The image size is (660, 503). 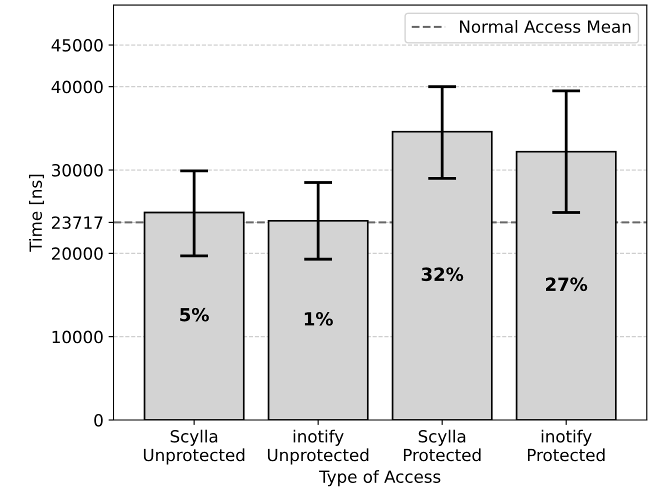 What do you see at coordinates (567, 284) in the screenshot?
I see `annotation: 27%` at bounding box center [567, 284].